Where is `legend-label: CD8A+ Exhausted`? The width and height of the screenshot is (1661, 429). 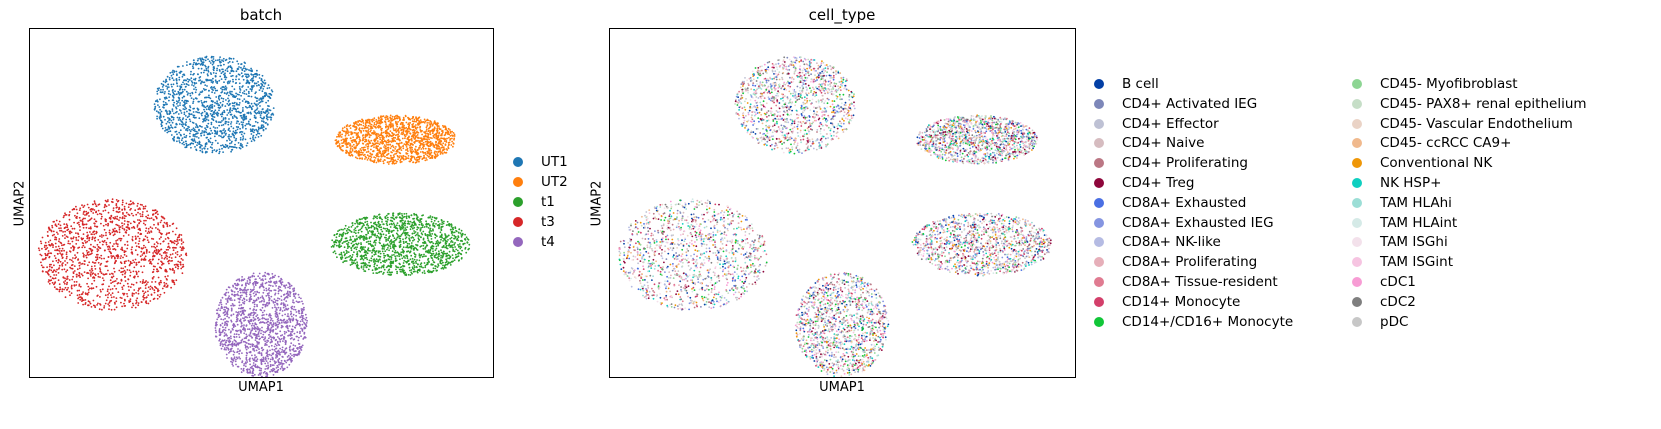
legend-label: CD8A+ Exhausted is located at coordinates (1184, 202).